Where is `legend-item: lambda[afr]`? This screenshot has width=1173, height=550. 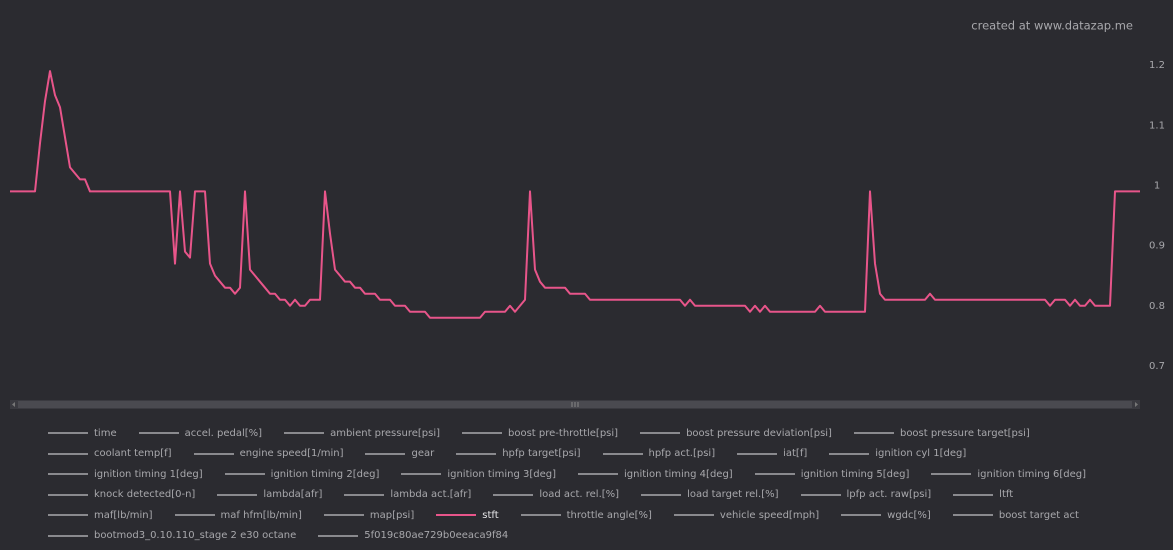 legend-item: lambda[afr] is located at coordinates (269, 495).